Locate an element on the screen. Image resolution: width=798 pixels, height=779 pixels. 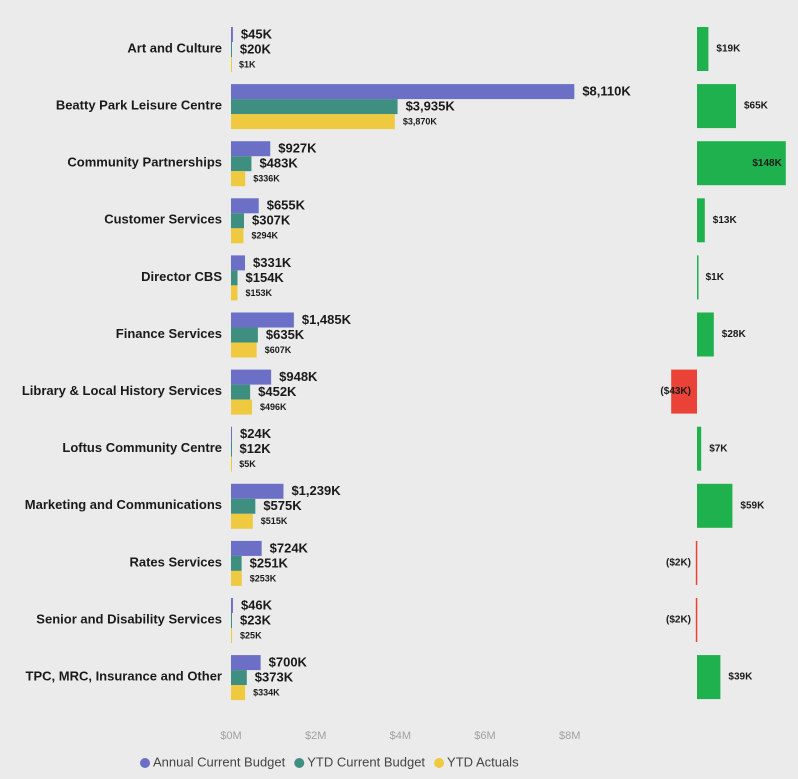
data-label: $12K is located at coordinates (256, 448).